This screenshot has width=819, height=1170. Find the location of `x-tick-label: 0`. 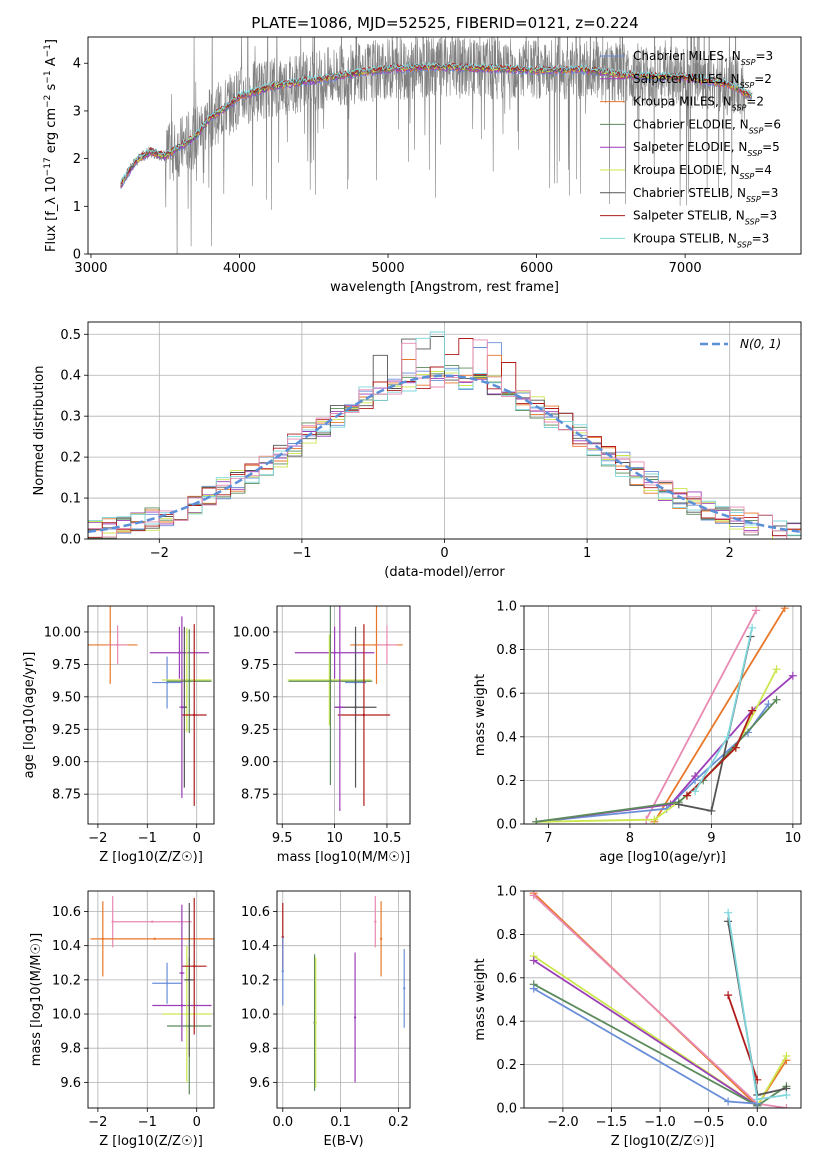

x-tick-label: 0 is located at coordinates (197, 1122).